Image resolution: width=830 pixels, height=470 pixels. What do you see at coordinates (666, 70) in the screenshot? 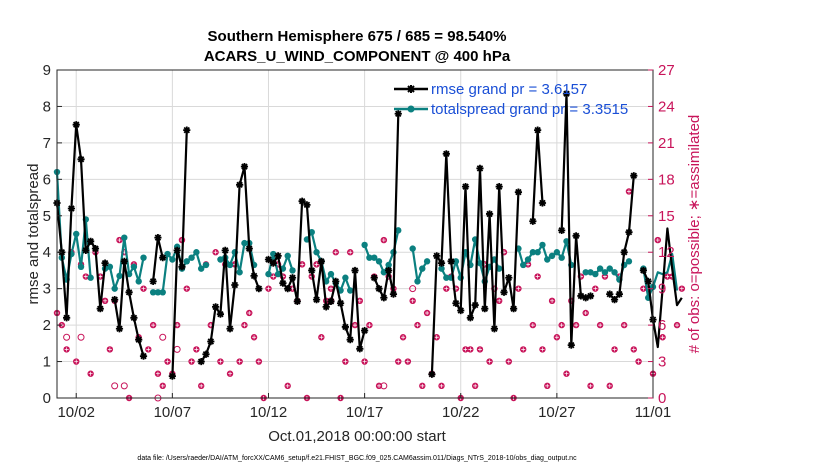
I see `right-tick-label: 27` at bounding box center [666, 70].